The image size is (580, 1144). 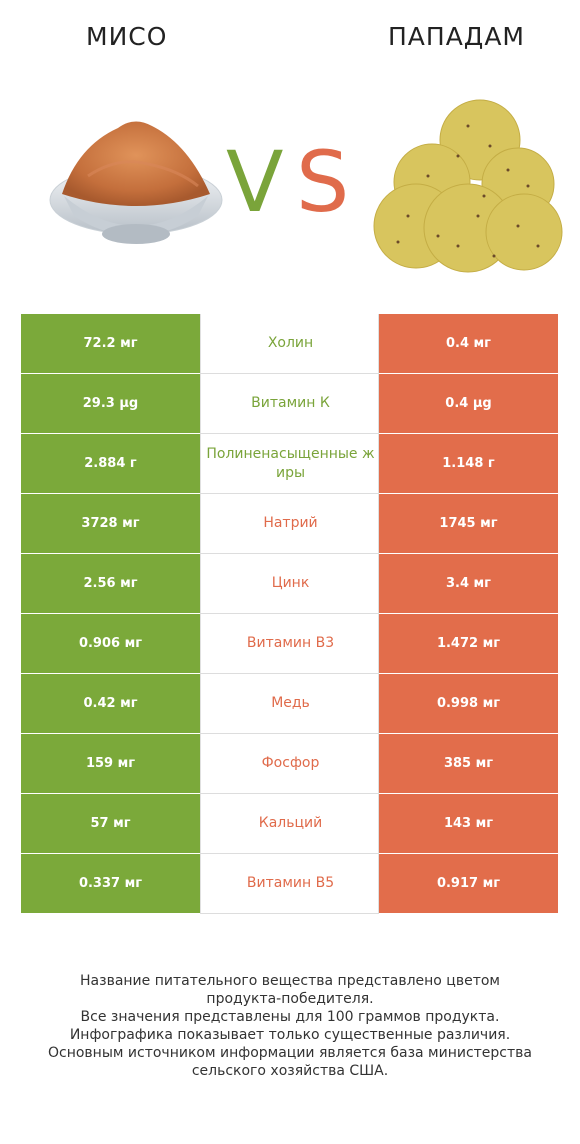 I want to click on nutrient-name-text: Кальций, so click(x=290, y=823).